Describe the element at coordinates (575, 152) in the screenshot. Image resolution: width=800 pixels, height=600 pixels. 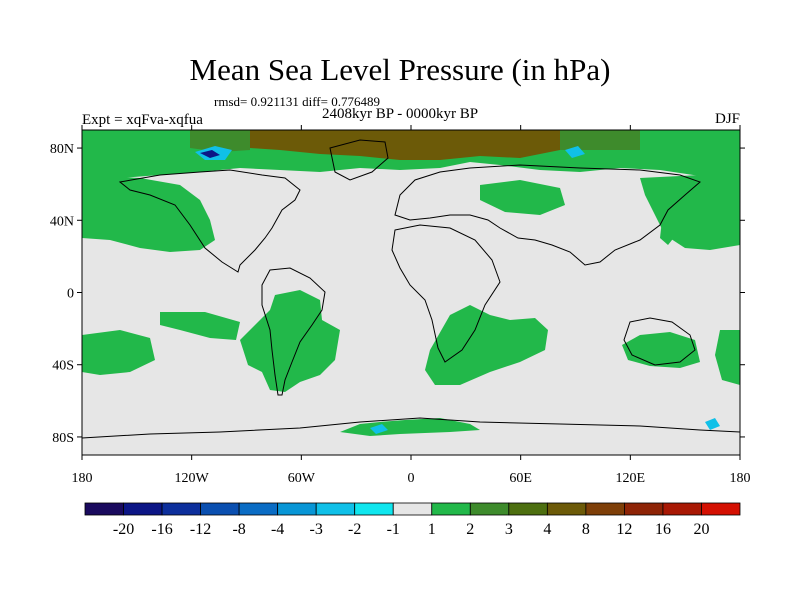
I see `siberia-negative-anomaly` at that location.